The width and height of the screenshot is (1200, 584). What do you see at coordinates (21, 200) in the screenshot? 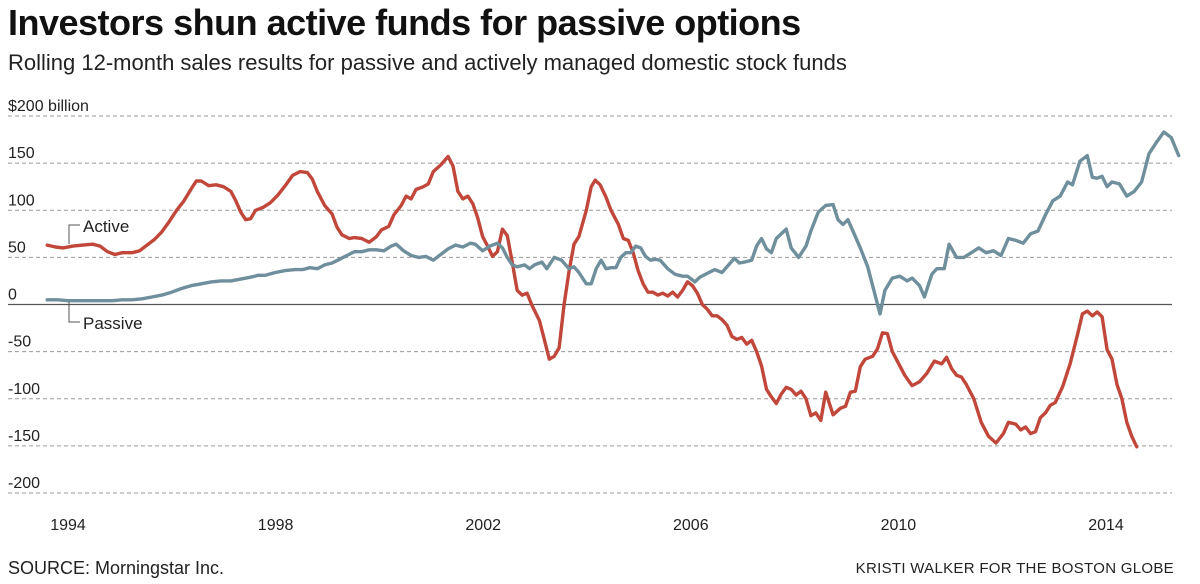
I see `y-tick-label: 100` at bounding box center [21, 200].